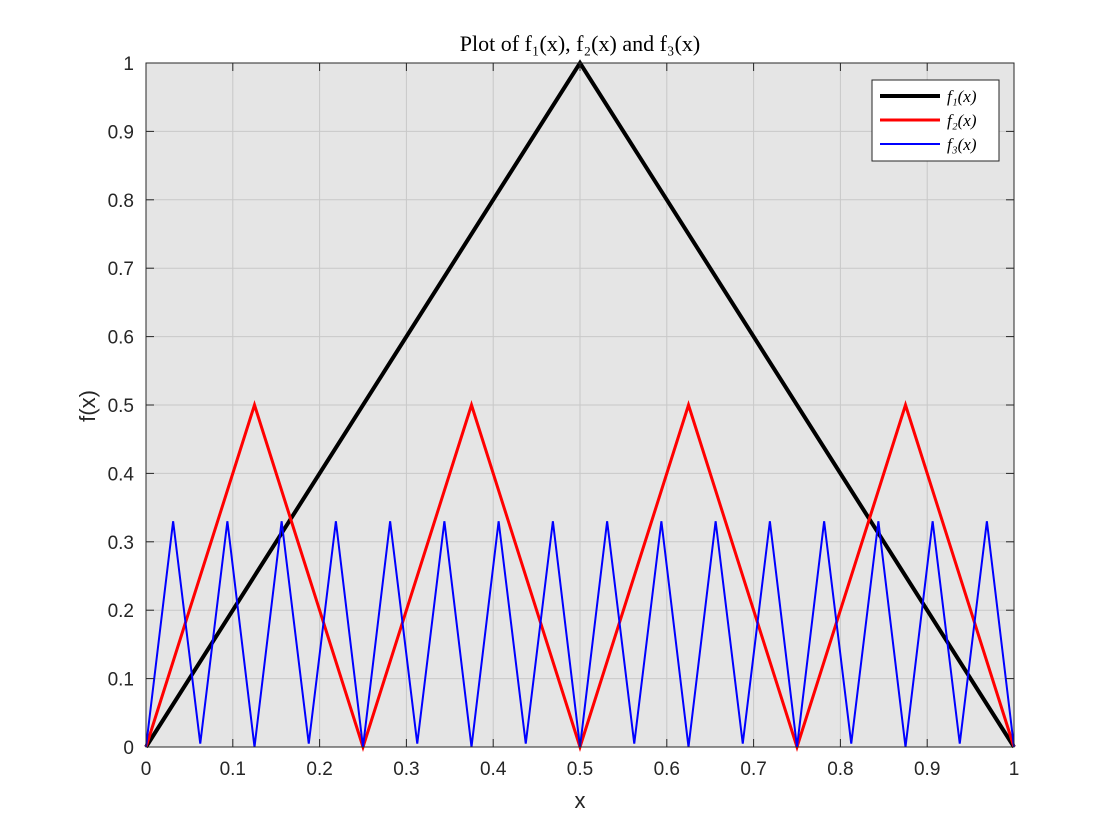 The image size is (1120, 840). What do you see at coordinates (580, 800) in the screenshot?
I see `x-axis-label: x` at bounding box center [580, 800].